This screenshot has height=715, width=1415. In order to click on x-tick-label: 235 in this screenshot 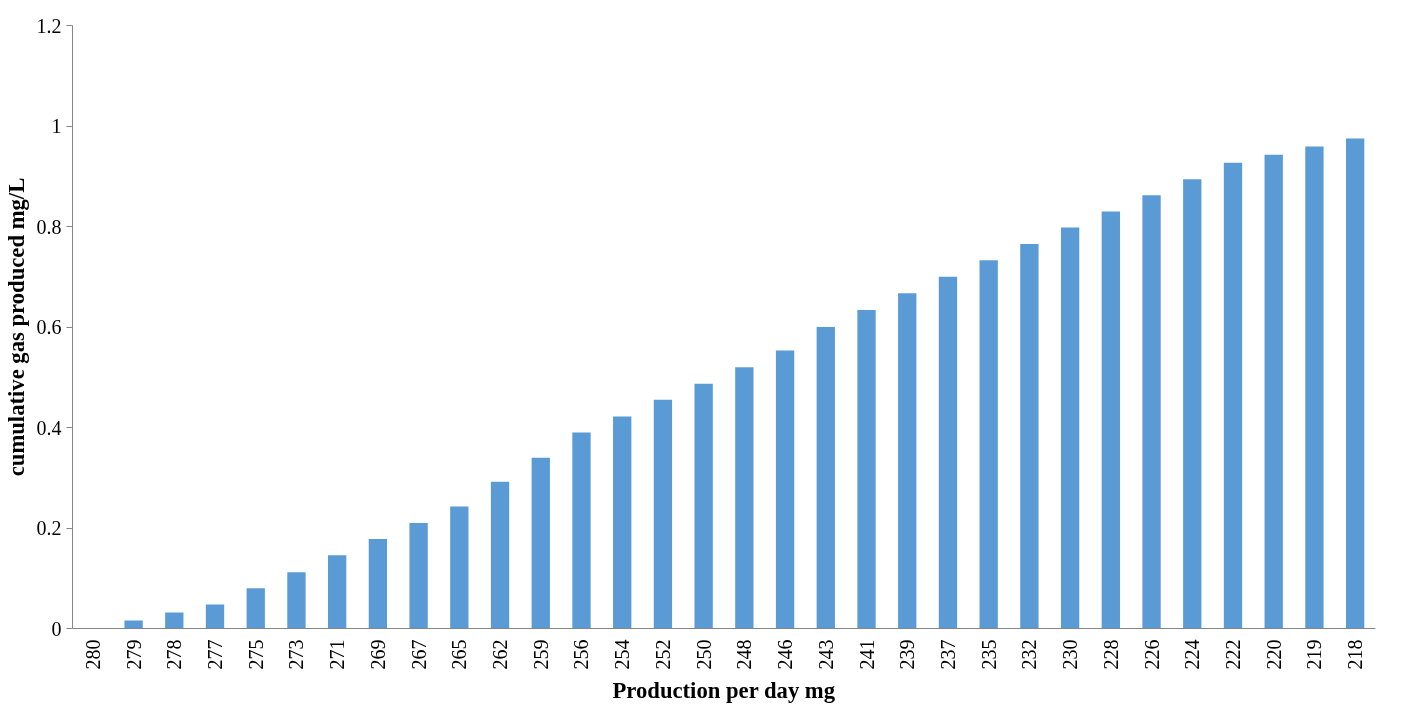, I will do `click(988, 654)`.